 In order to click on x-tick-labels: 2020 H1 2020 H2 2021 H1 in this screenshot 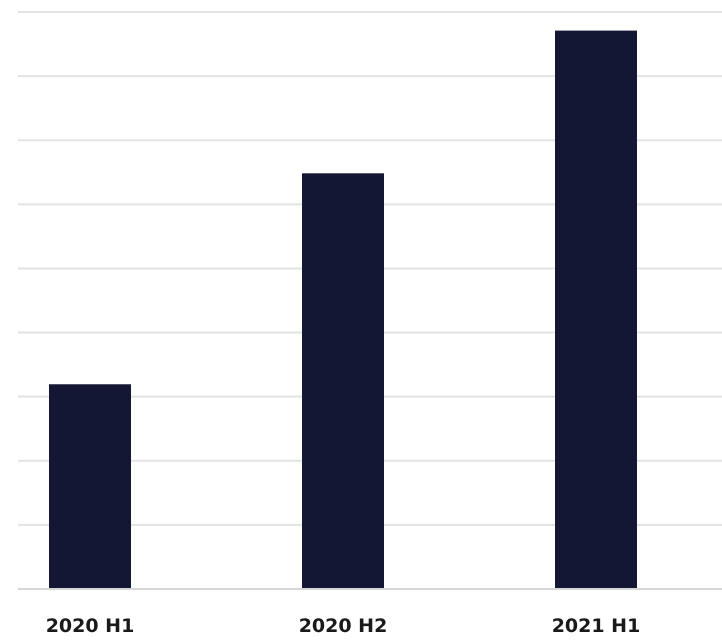, I will do `click(343, 626)`.